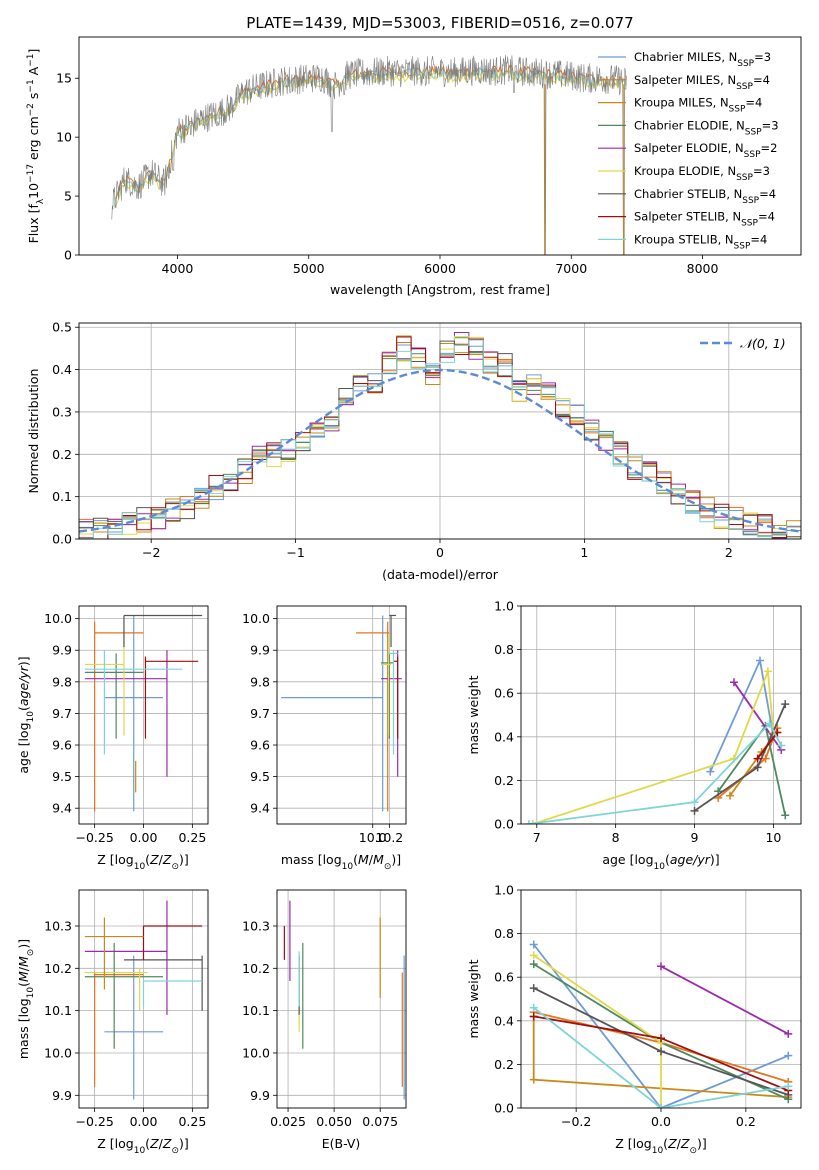 The width and height of the screenshot is (819, 1170). What do you see at coordinates (288, 1121) in the screenshot?
I see `x-tick-label: 0.025` at bounding box center [288, 1121].